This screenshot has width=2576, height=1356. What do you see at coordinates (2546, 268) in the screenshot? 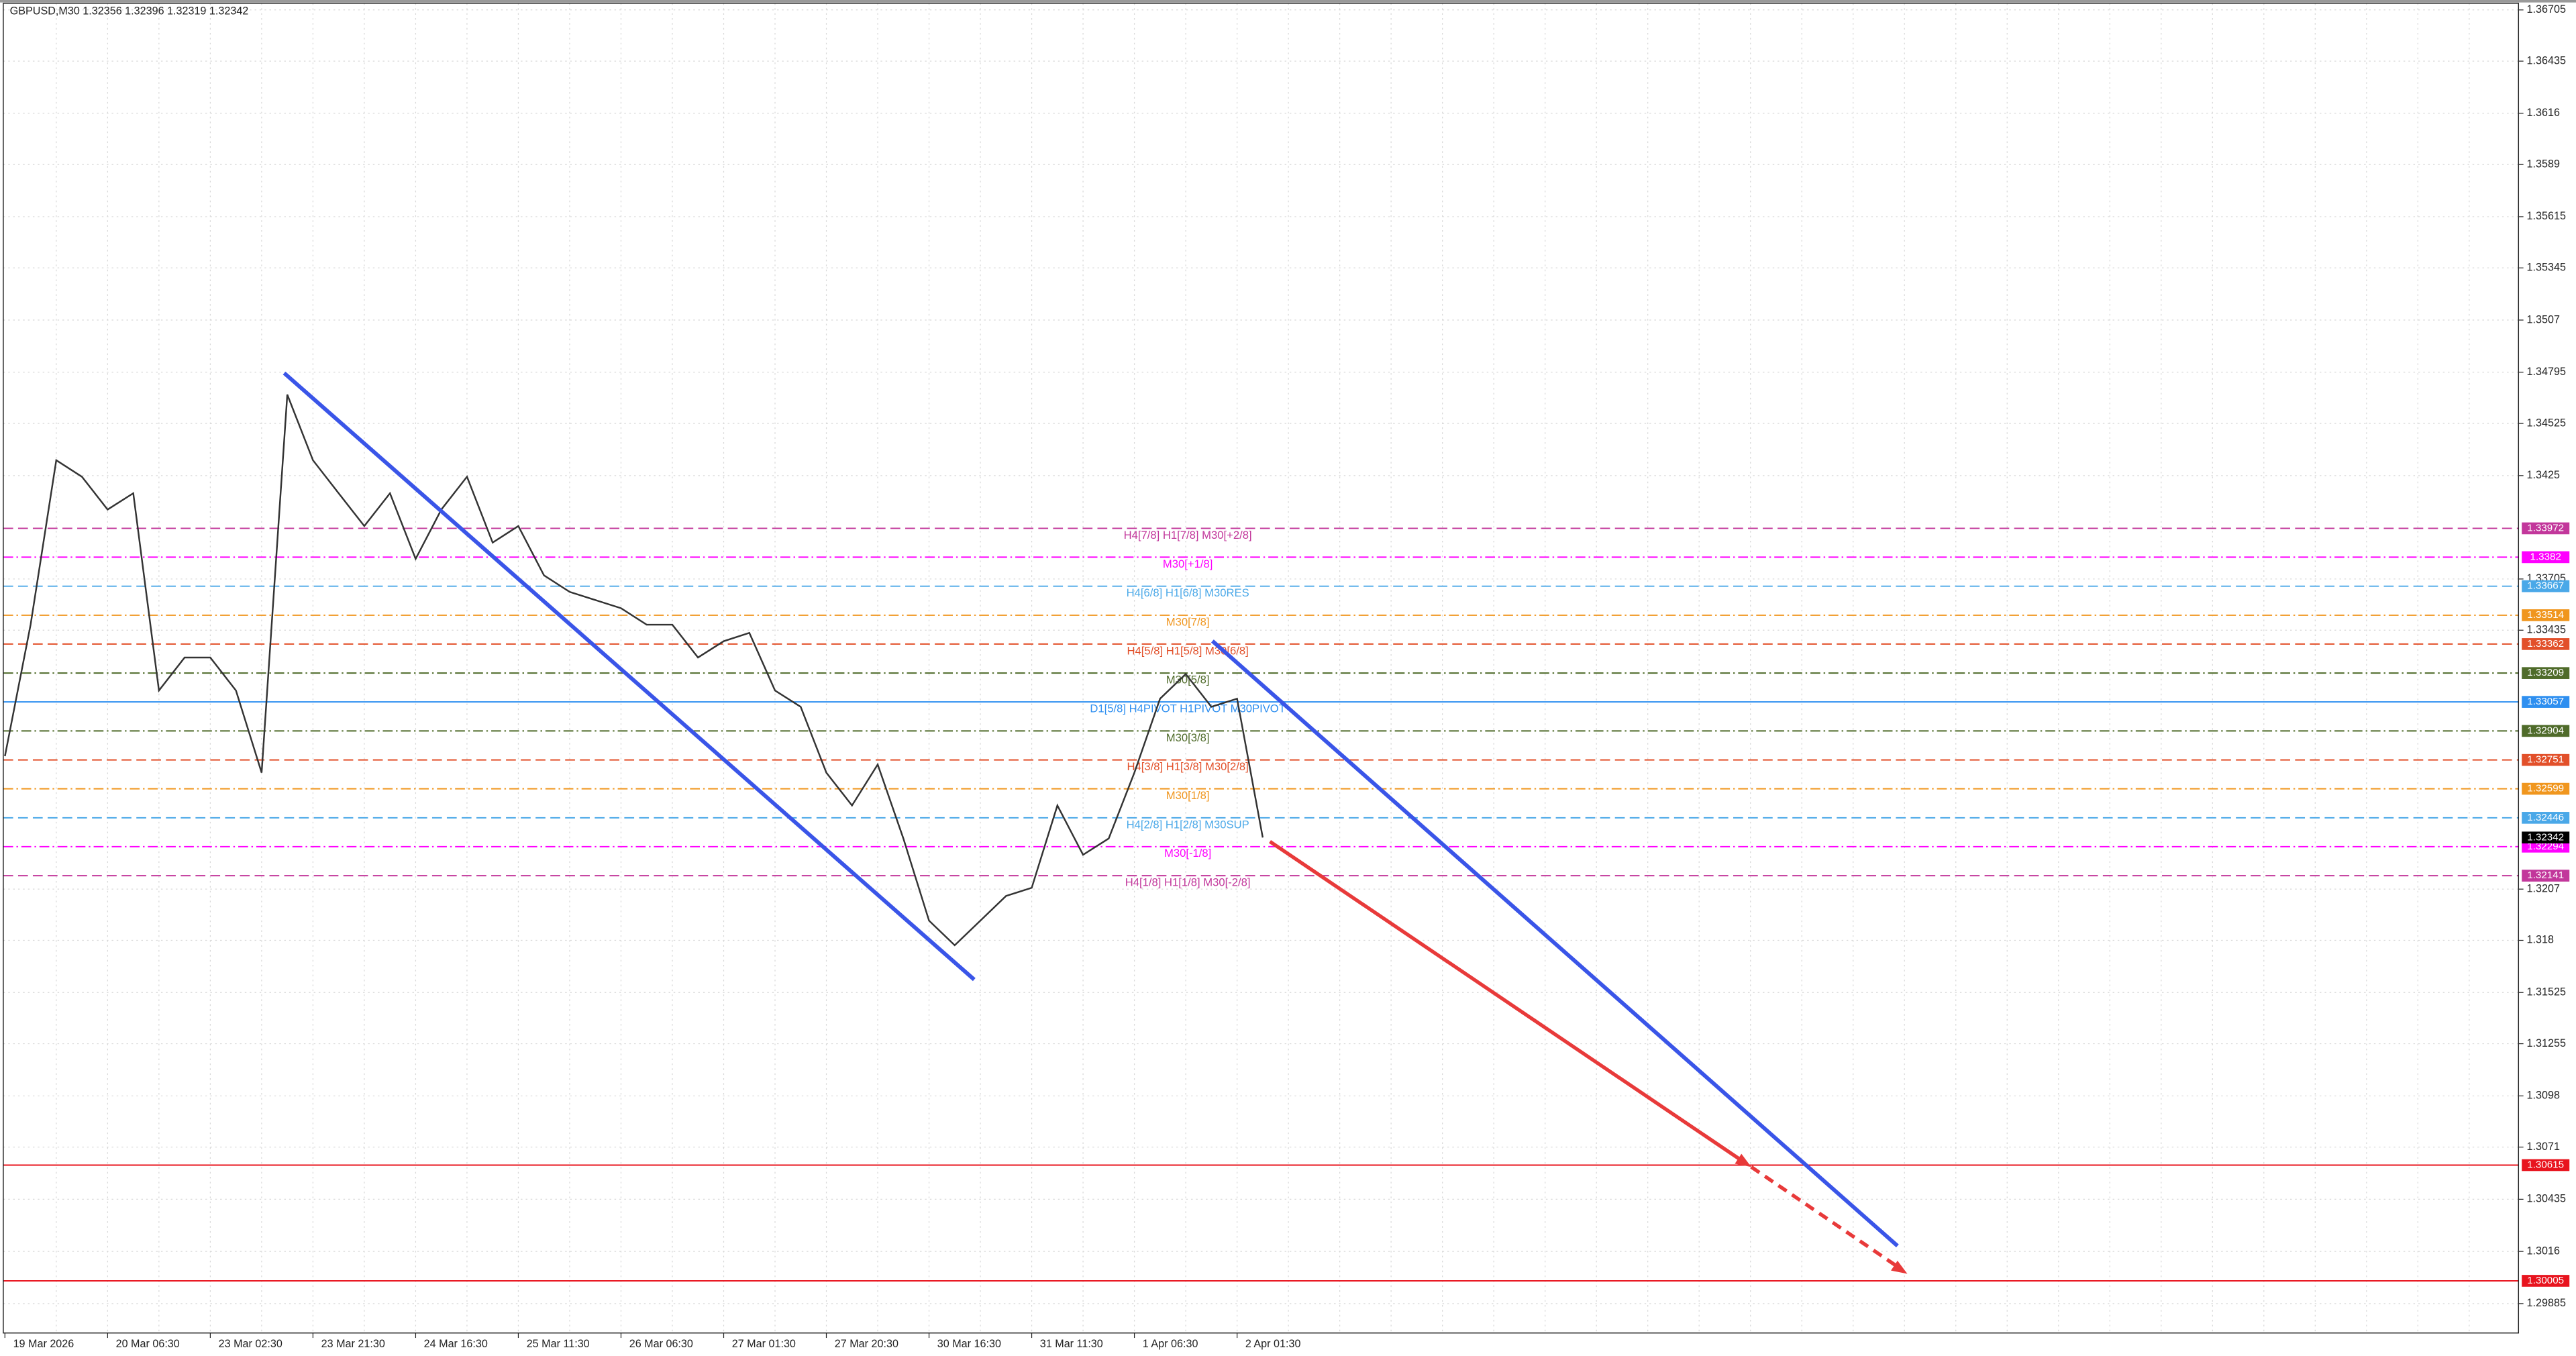
I see `y-tick-label: 1.35345` at bounding box center [2546, 268].